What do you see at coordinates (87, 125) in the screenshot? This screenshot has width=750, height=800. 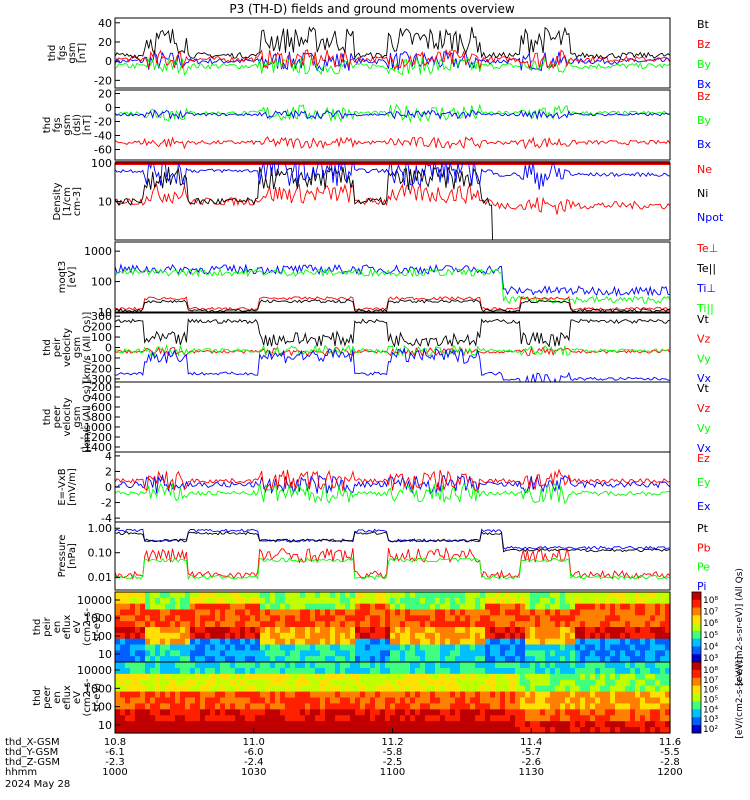 I see `svg-text: [nT]` at bounding box center [87, 125].